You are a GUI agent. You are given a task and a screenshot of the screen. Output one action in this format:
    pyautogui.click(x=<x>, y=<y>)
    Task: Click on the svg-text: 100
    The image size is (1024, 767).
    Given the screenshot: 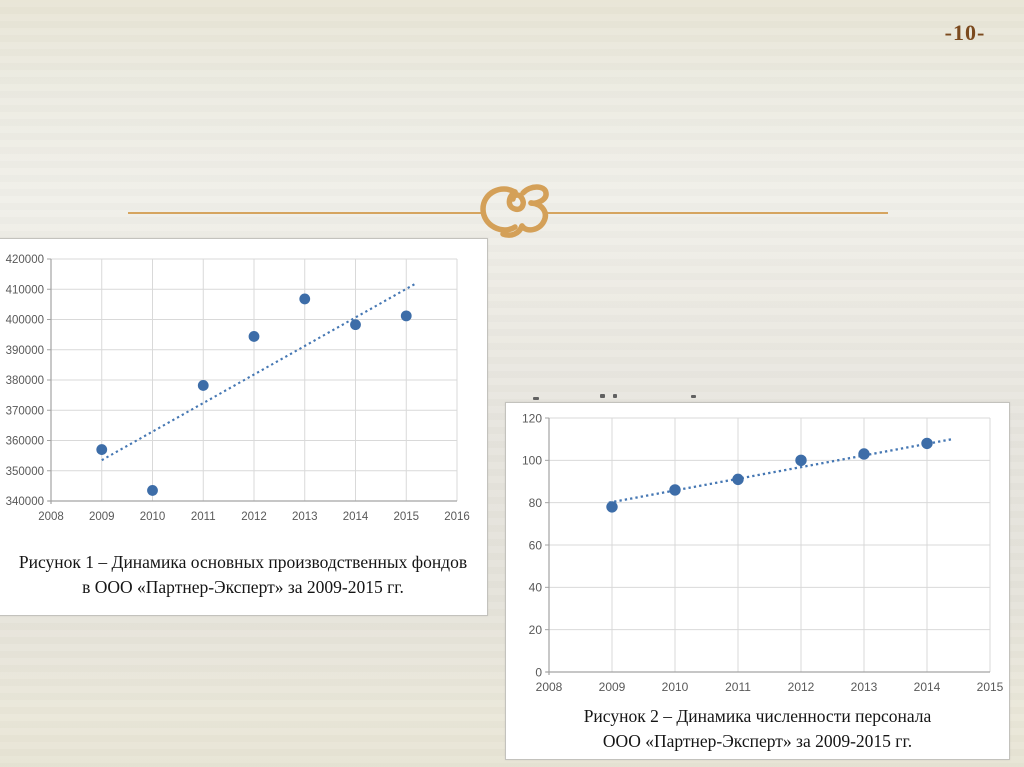 What is the action you would take?
    pyautogui.click(x=532, y=461)
    